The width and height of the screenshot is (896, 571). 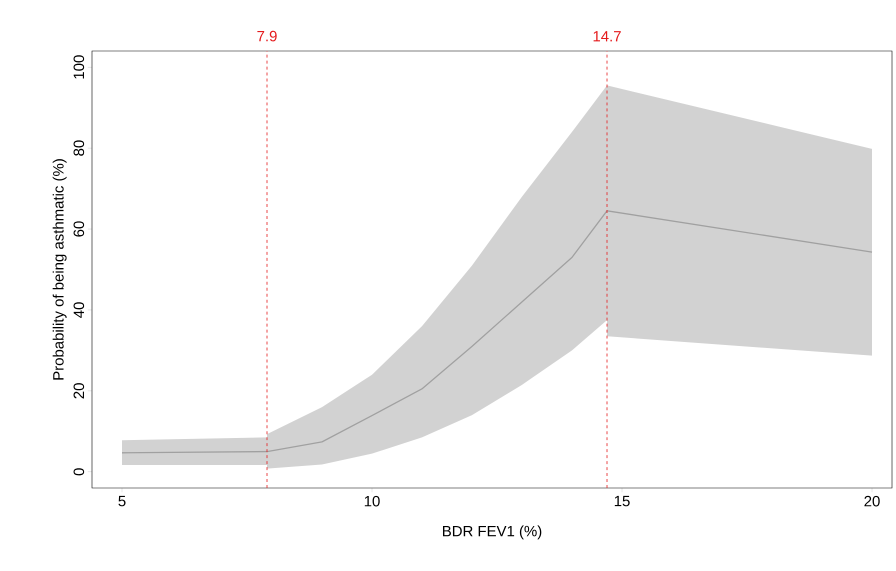 I want to click on y-tick-label: 20, so click(x=79, y=390).